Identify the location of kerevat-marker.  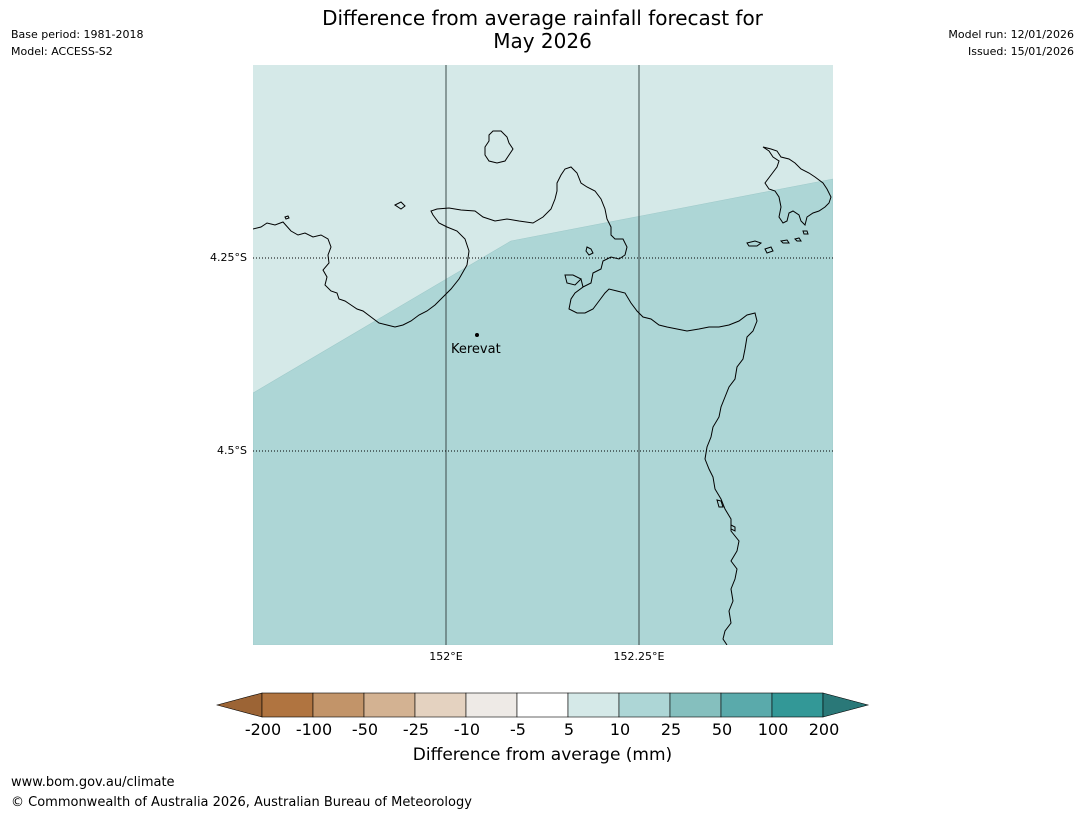
(477, 335).